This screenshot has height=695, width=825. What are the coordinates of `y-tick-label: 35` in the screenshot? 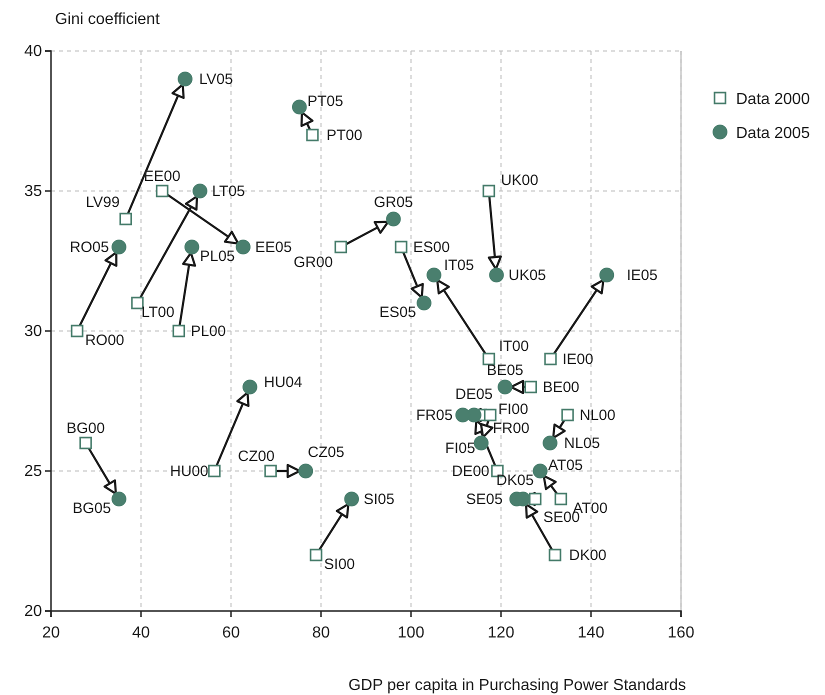 It's located at (33, 191).